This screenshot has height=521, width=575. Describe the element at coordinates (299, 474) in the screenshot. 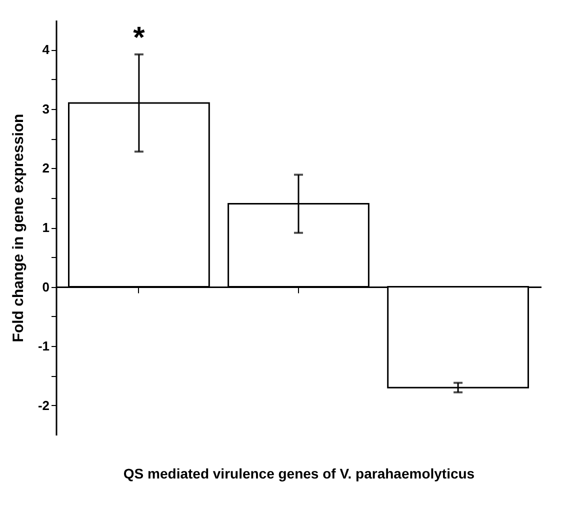

I see `x-axis-title: QS mediated virulence genes of V. parahaemolyticus` at that location.